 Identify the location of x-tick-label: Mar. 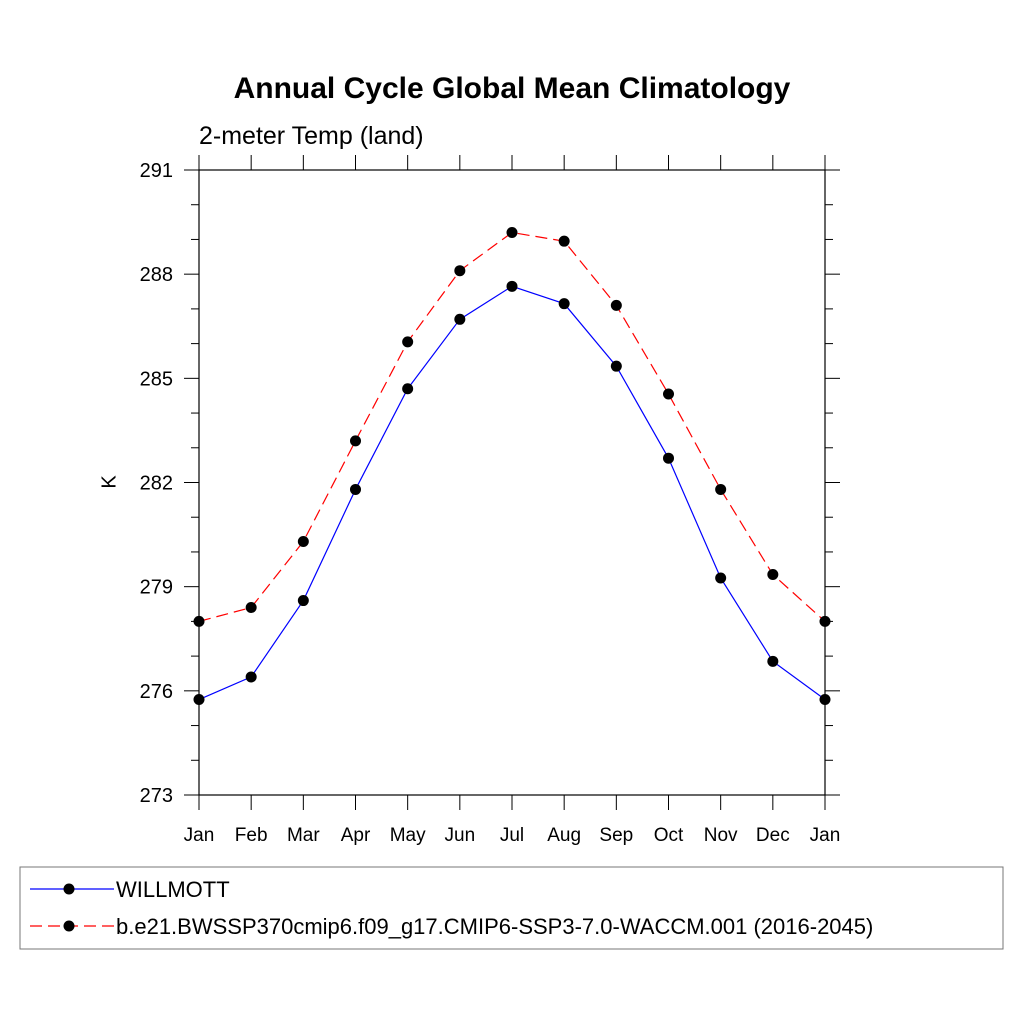
(303, 835).